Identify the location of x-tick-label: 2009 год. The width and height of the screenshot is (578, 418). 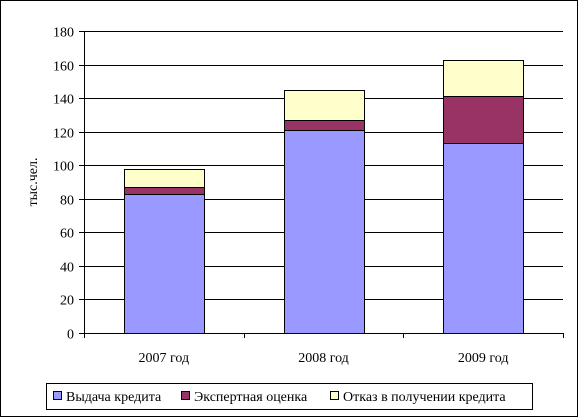
(483, 358).